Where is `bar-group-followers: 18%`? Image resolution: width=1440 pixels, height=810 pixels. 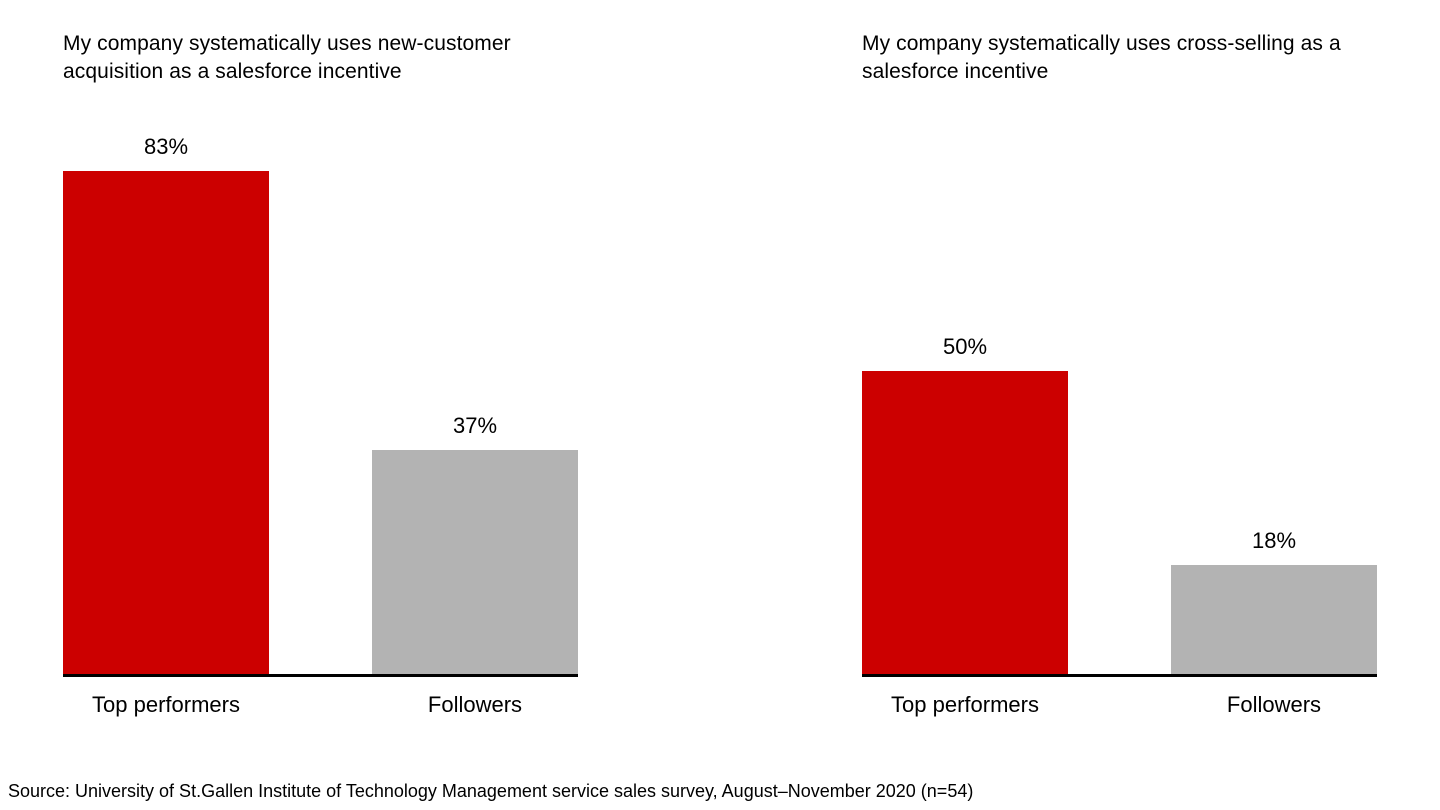
bar-group-followers: 18% is located at coordinates (1274, 601).